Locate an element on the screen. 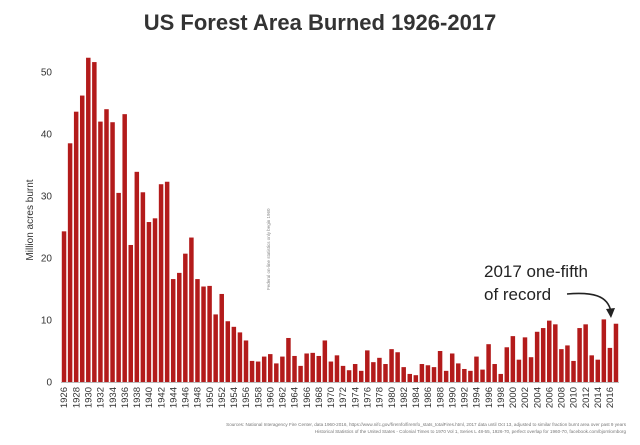 This screenshot has height=445, width=640. bar-1990 is located at coordinates (452, 367).